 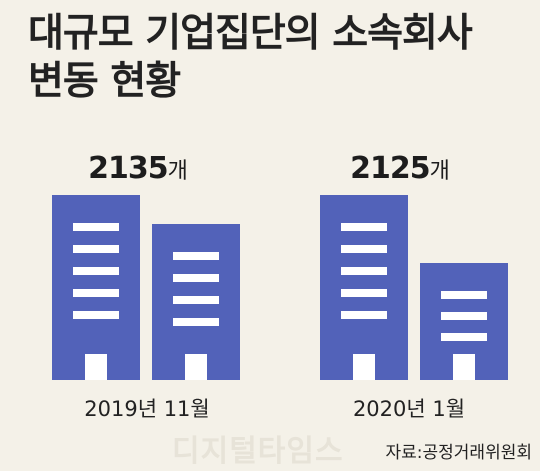 I want to click on value-label-2: 2125개, so click(x=400, y=168).